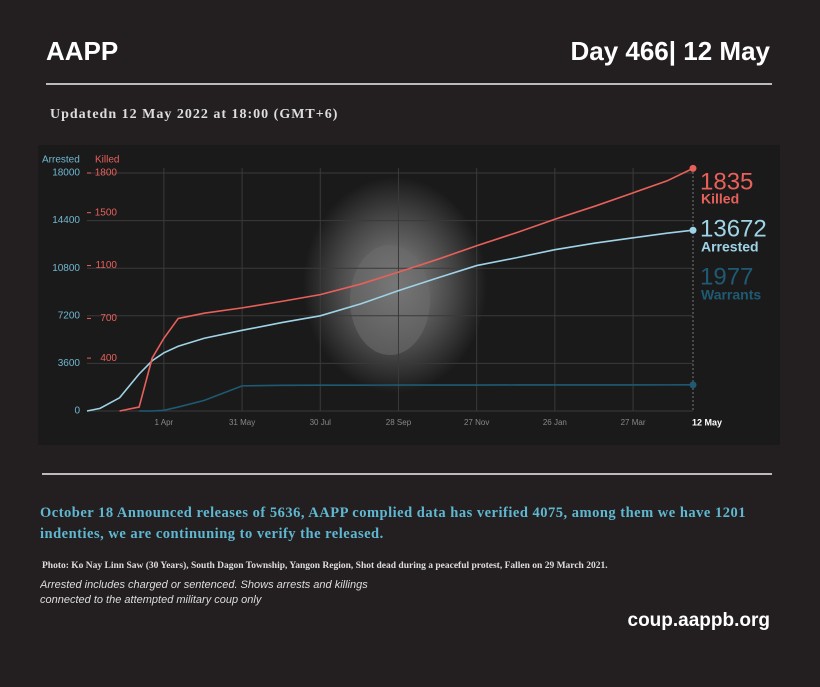  Describe the element at coordinates (242, 422) in the screenshot. I see `x-tick-label: 31 May` at that location.